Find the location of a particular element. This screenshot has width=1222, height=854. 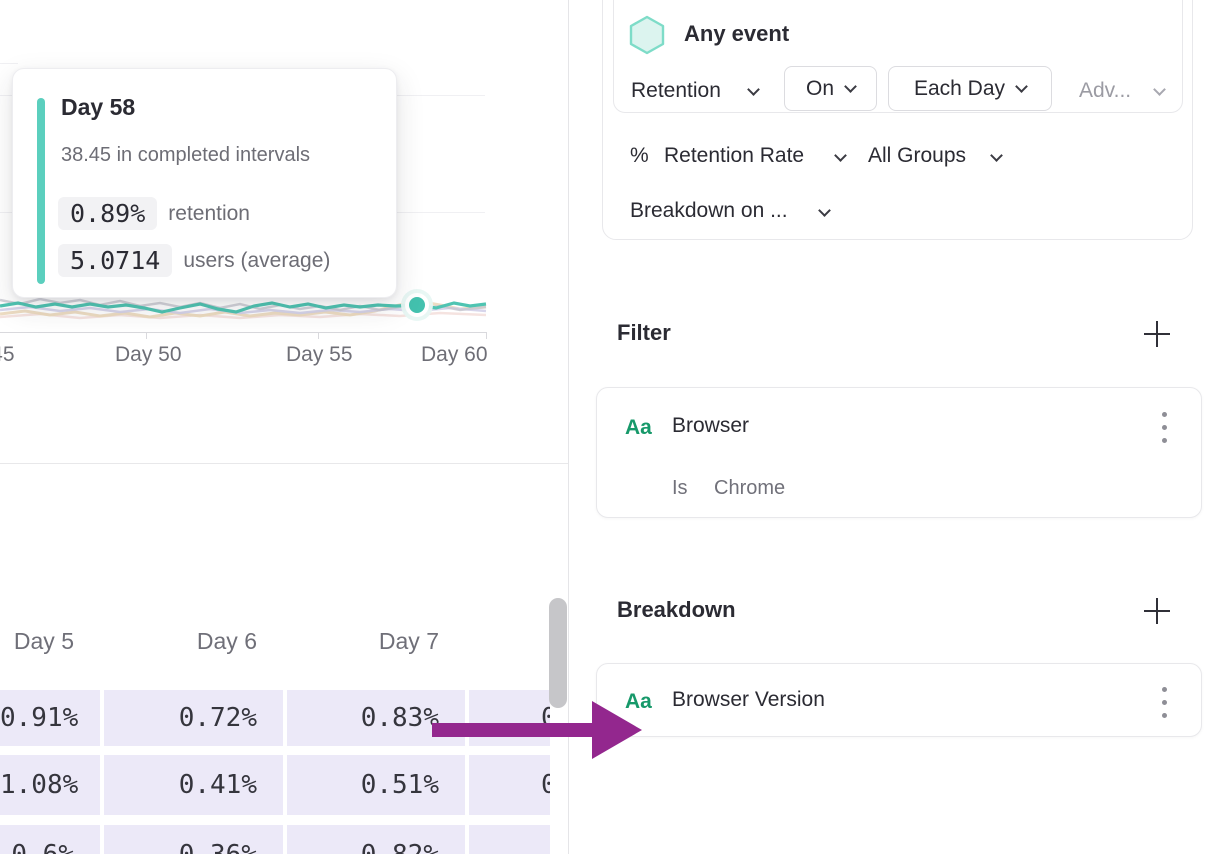

users-value-chip: 5.0714 is located at coordinates (115, 260).